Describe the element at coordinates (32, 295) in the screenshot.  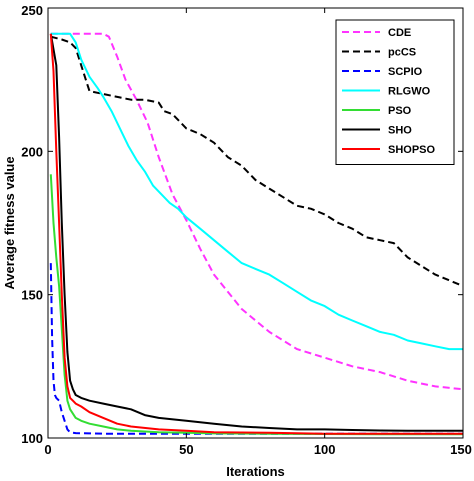
I see `y-tick-label: 150` at that location.